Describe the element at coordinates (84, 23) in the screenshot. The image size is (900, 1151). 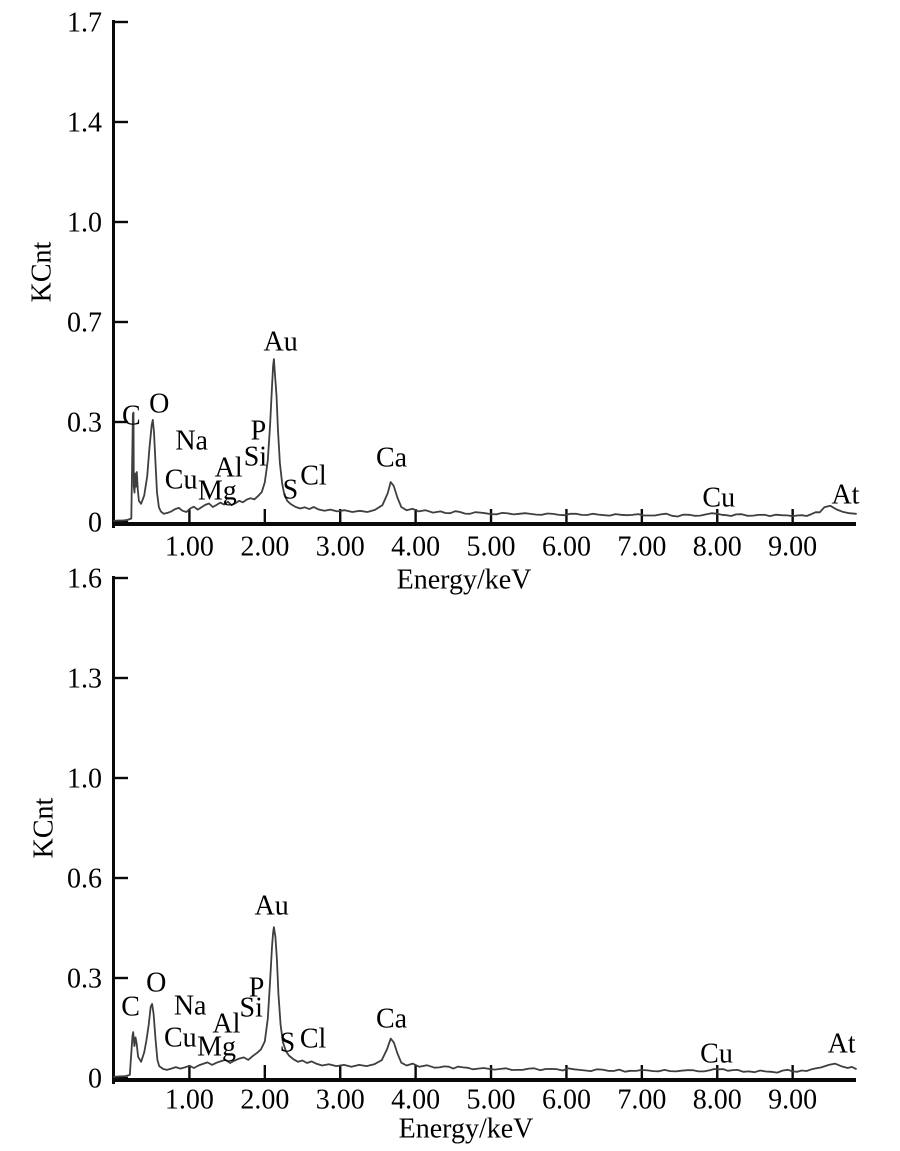
I see `y-tick-label: 1.7` at that location.